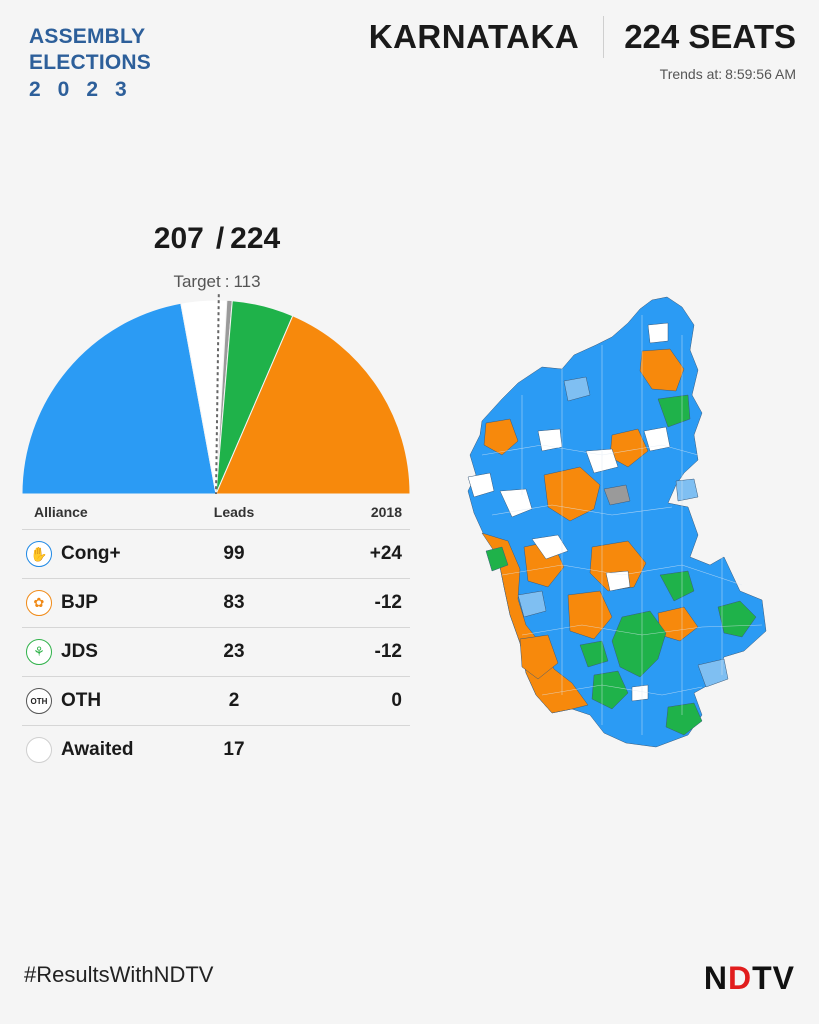  I want to click on logo-tv: TV, so click(773, 978).